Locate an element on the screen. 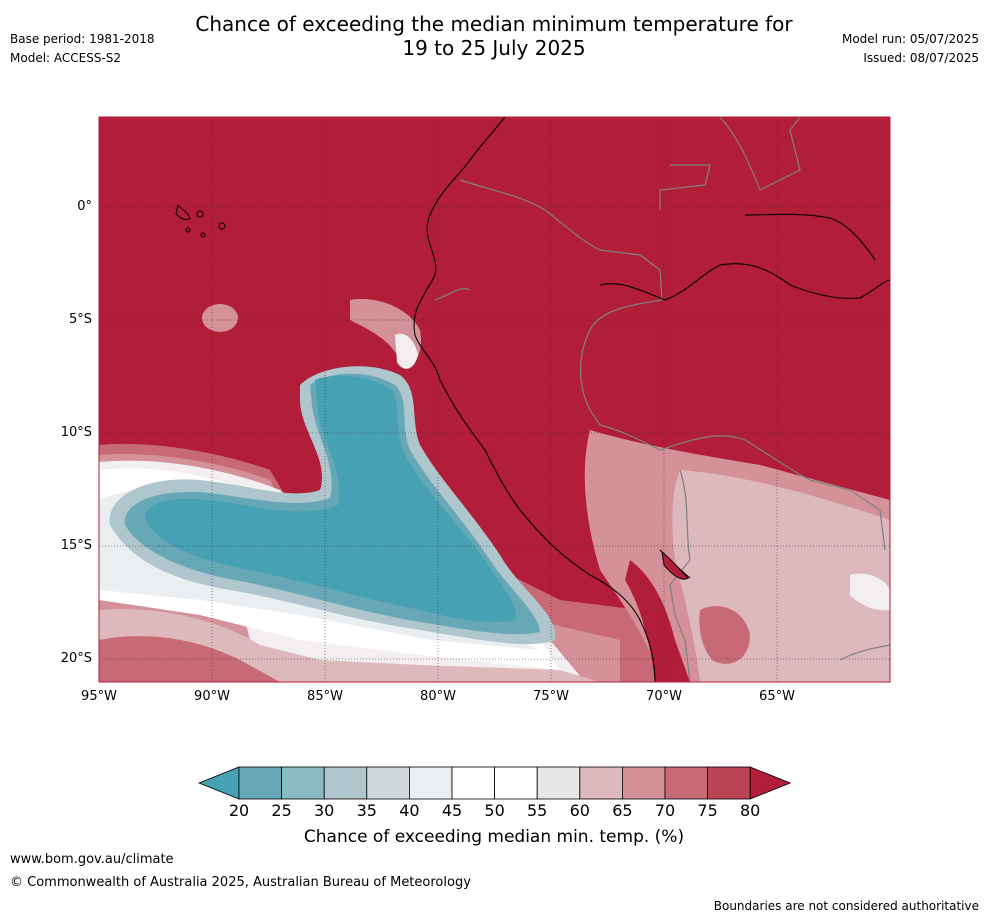 This screenshot has width=988, height=919. latitude-label: 0° is located at coordinates (84, 206).